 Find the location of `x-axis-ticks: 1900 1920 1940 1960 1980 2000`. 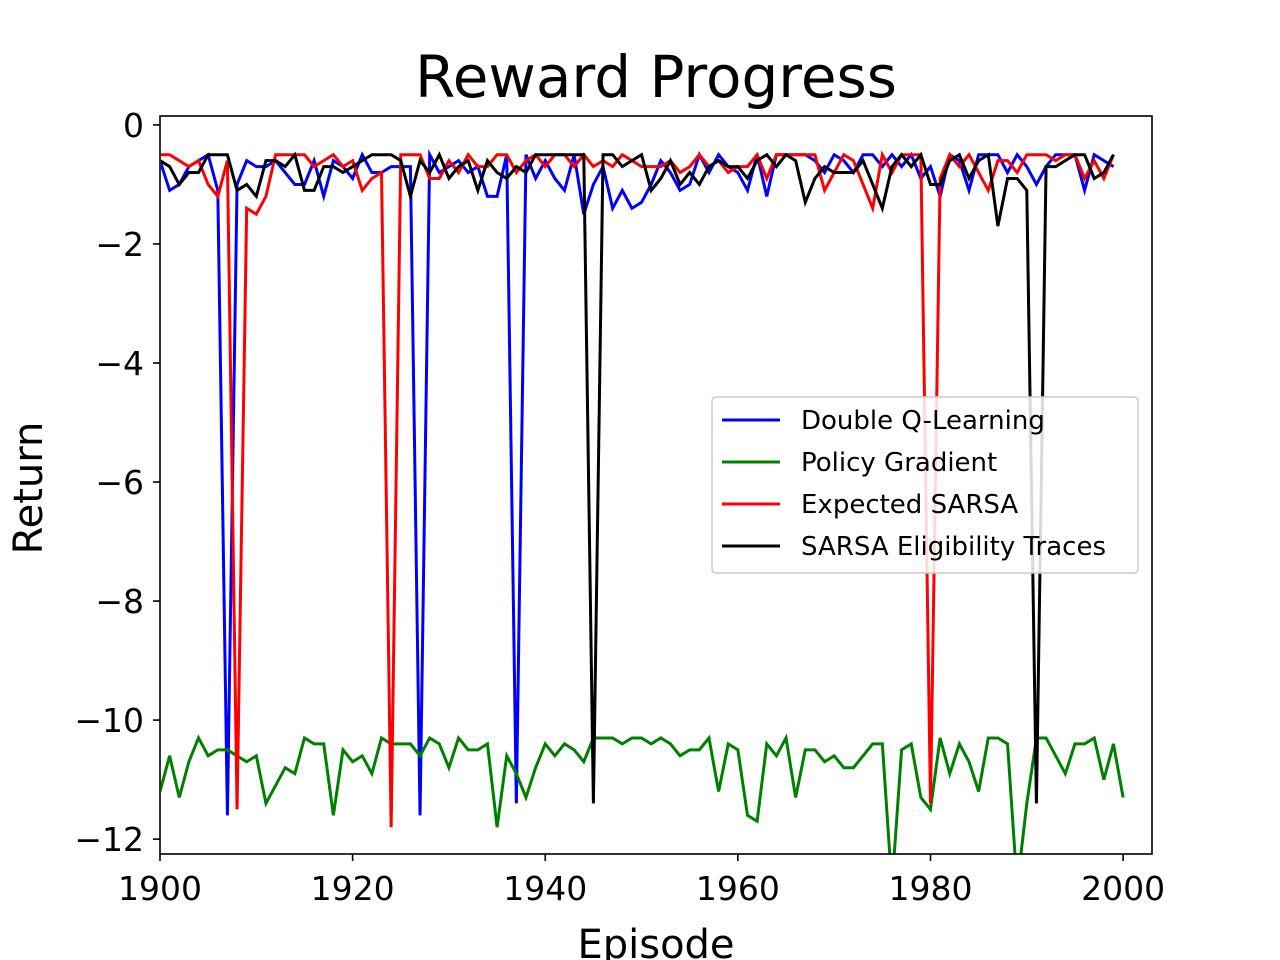

x-axis-ticks: 1900 1920 1940 1960 1980 2000 is located at coordinates (641, 881).